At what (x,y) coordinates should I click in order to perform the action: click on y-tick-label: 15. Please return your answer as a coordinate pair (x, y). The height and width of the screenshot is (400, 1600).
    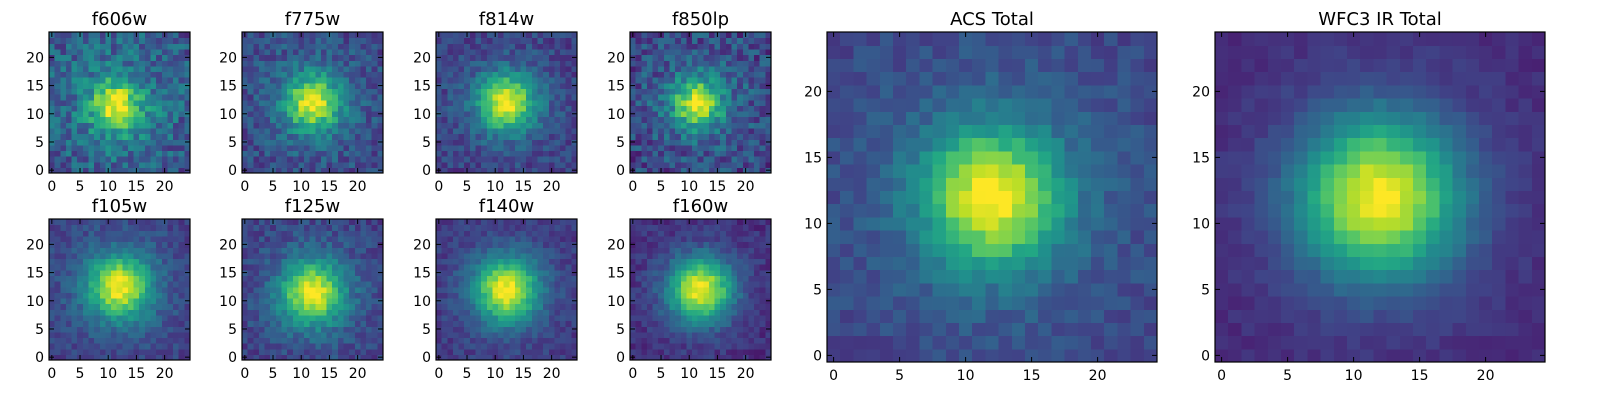
    Looking at the image, I should click on (228, 87).